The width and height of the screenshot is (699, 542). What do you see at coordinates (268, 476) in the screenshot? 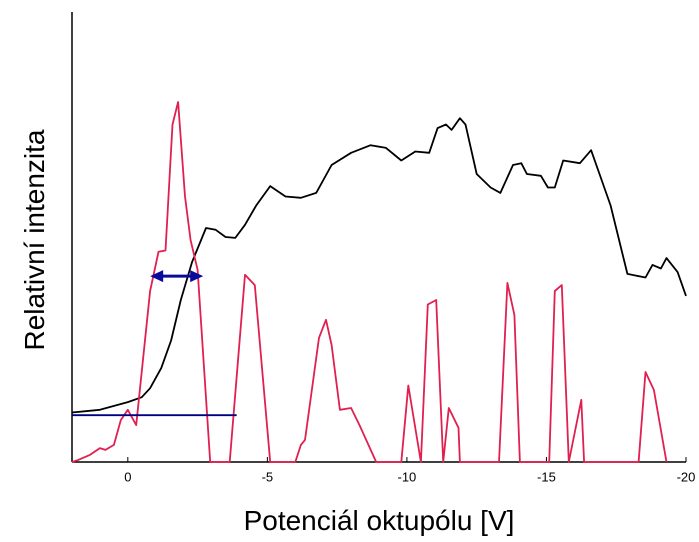
I see `x-tick-label: -5` at bounding box center [268, 476].